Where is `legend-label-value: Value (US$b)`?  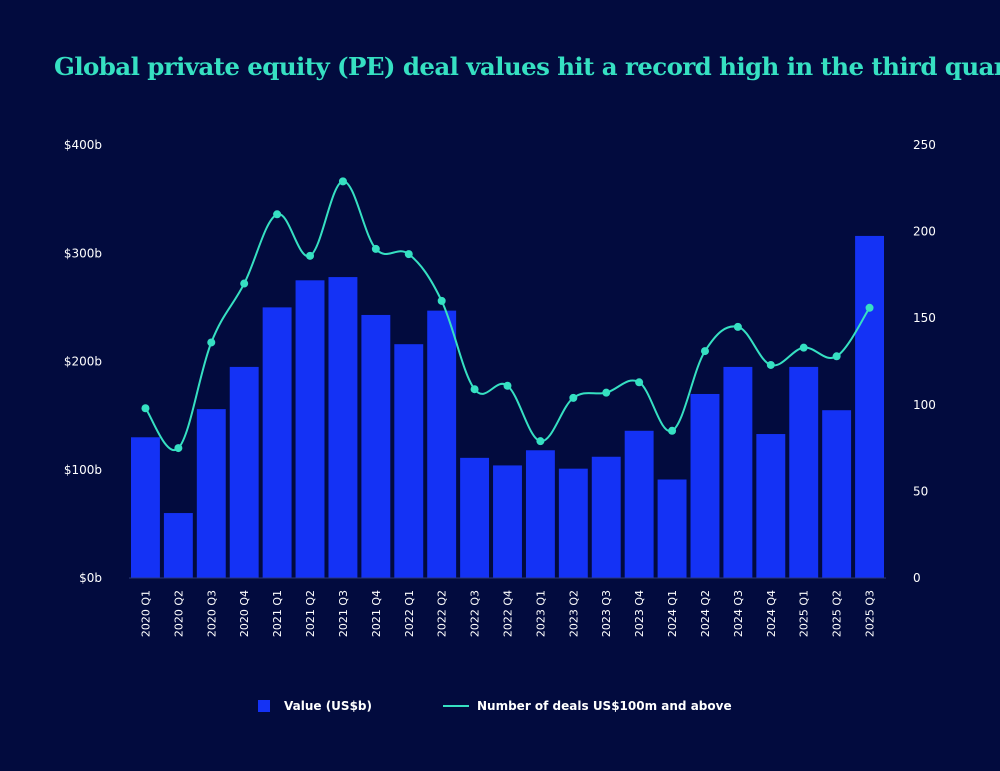
legend-label-value: Value (US$b) is located at coordinates (328, 706).